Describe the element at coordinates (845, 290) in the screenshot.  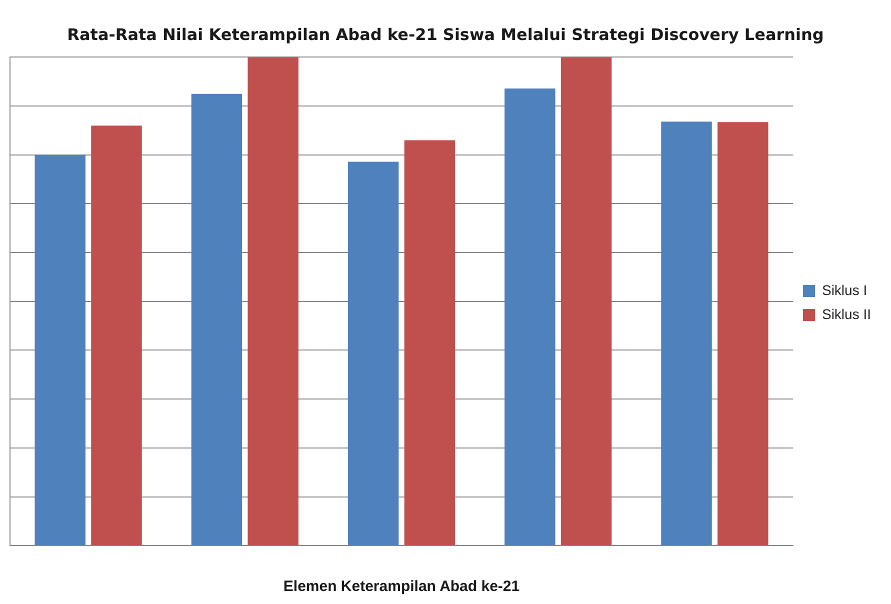
I see `legend-label: Siklus I` at that location.